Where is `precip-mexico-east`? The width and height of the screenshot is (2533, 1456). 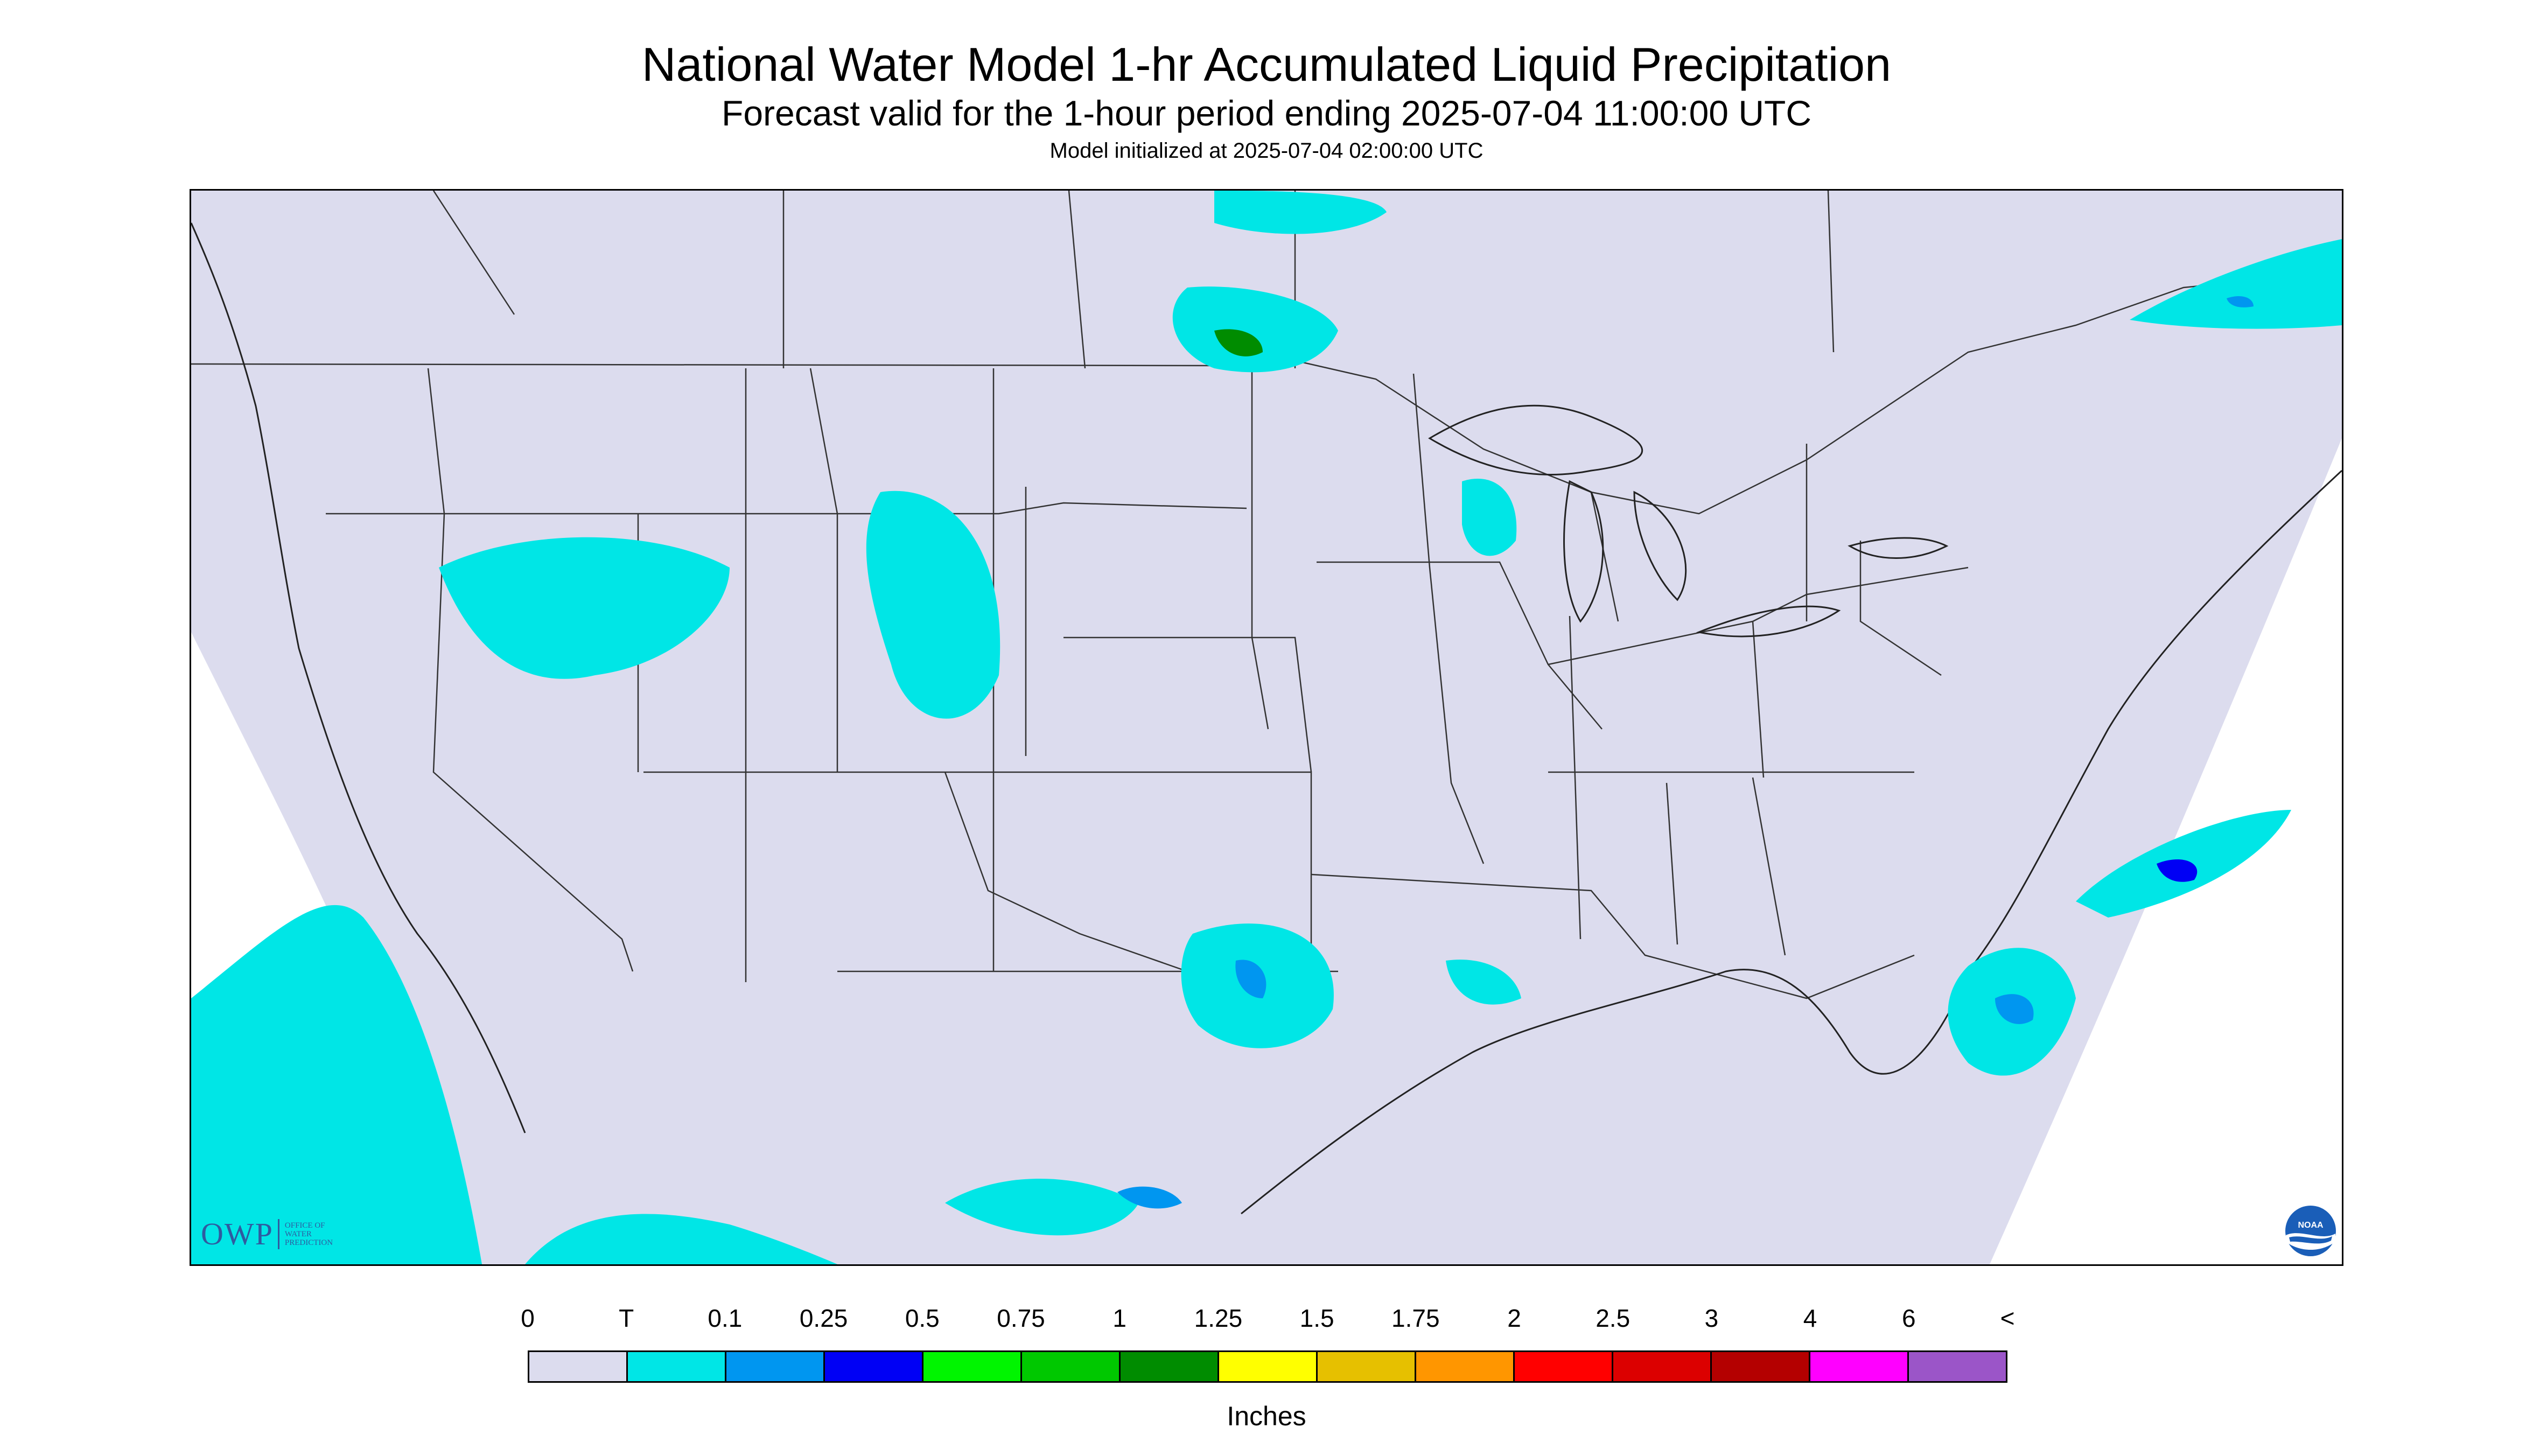
precip-mexico-east is located at coordinates (1042, 1207).